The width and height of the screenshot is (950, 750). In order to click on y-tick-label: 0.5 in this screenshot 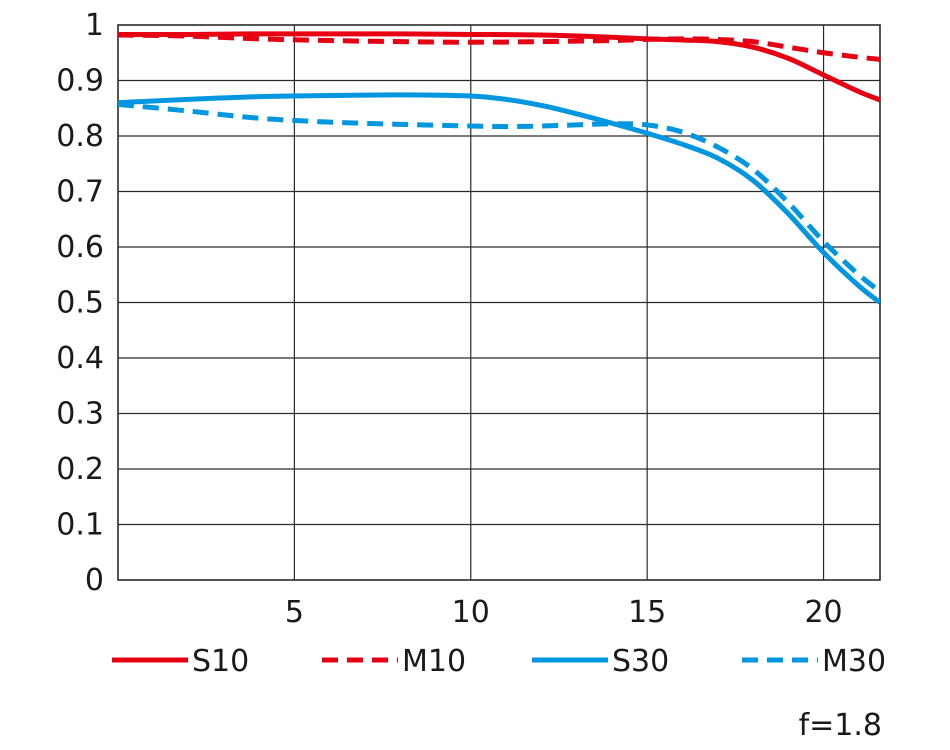, I will do `click(80, 303)`.